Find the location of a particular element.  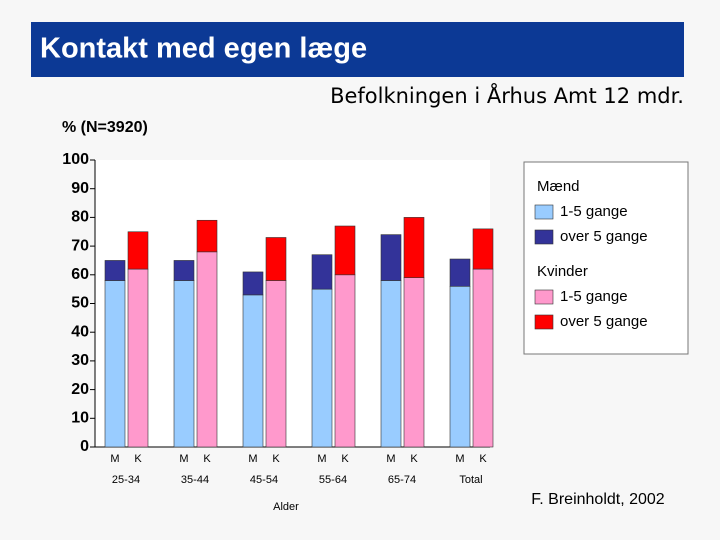

title-bar is located at coordinates (357, 49).